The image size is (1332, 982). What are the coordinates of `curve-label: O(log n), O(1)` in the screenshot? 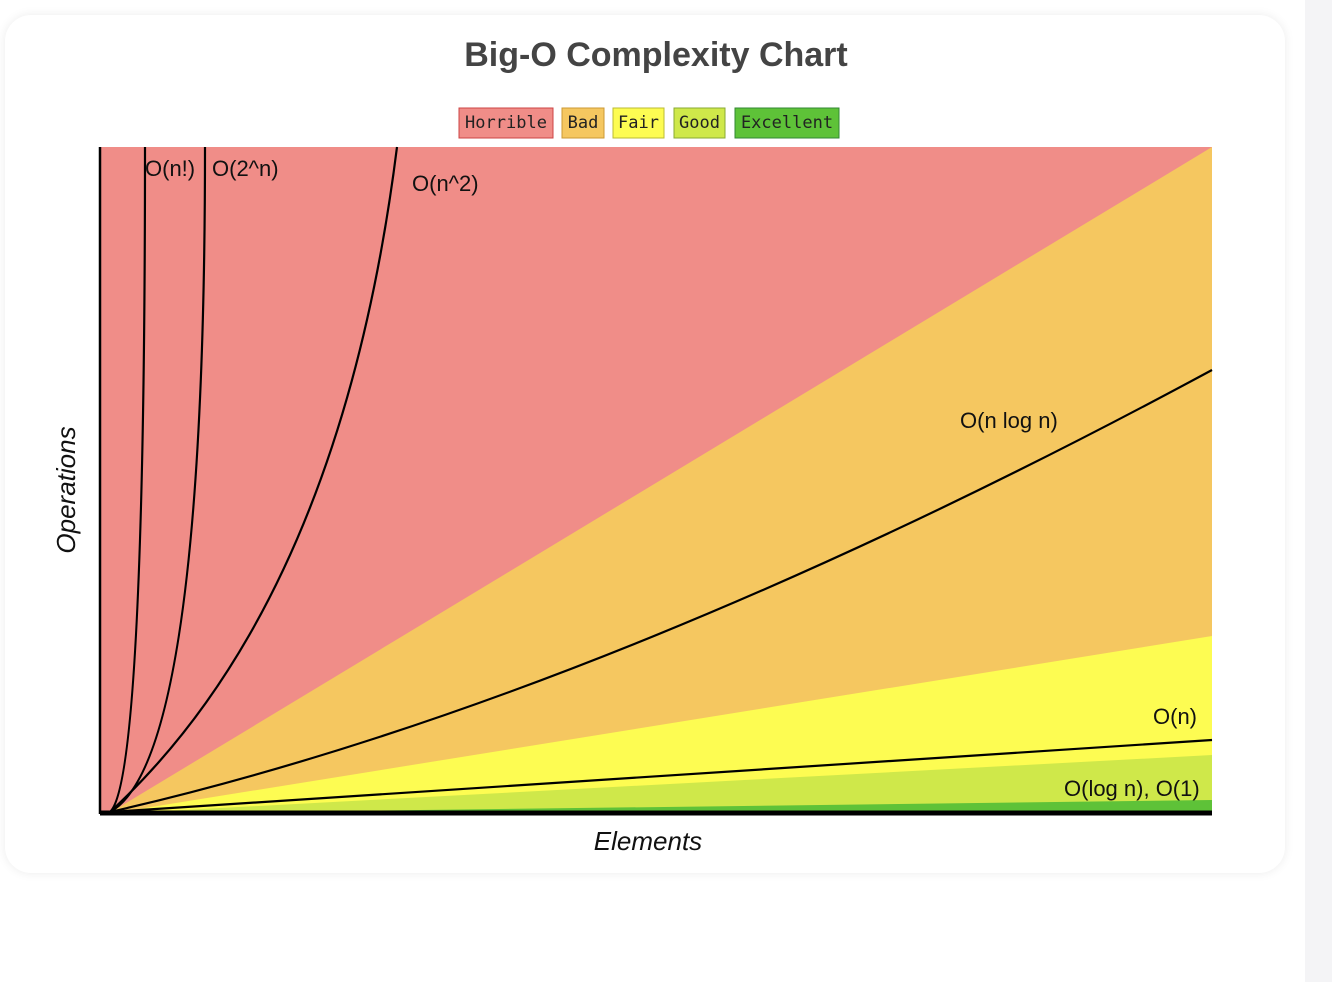 It's located at (1132, 788).